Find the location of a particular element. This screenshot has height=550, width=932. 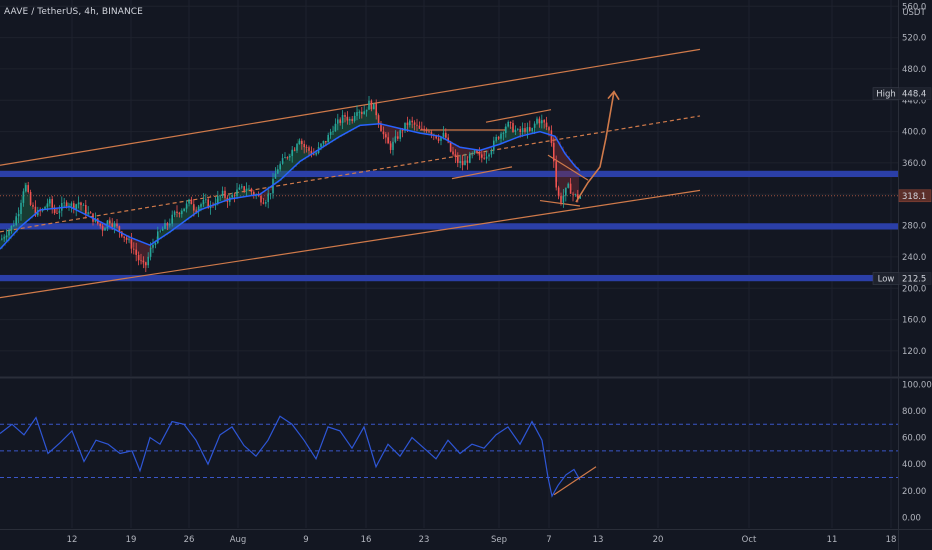

price-tick-label: 440.0 is located at coordinates (914, 101).